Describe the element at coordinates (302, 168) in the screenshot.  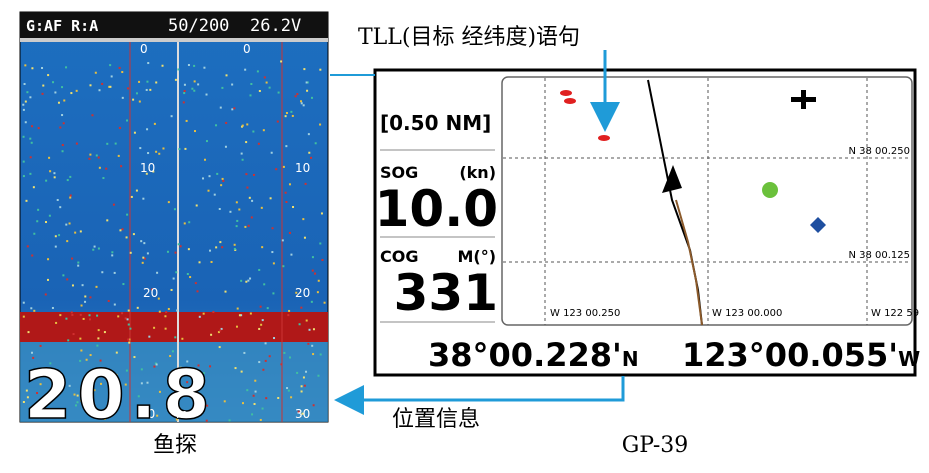
I see `depth-scale: 10` at that location.